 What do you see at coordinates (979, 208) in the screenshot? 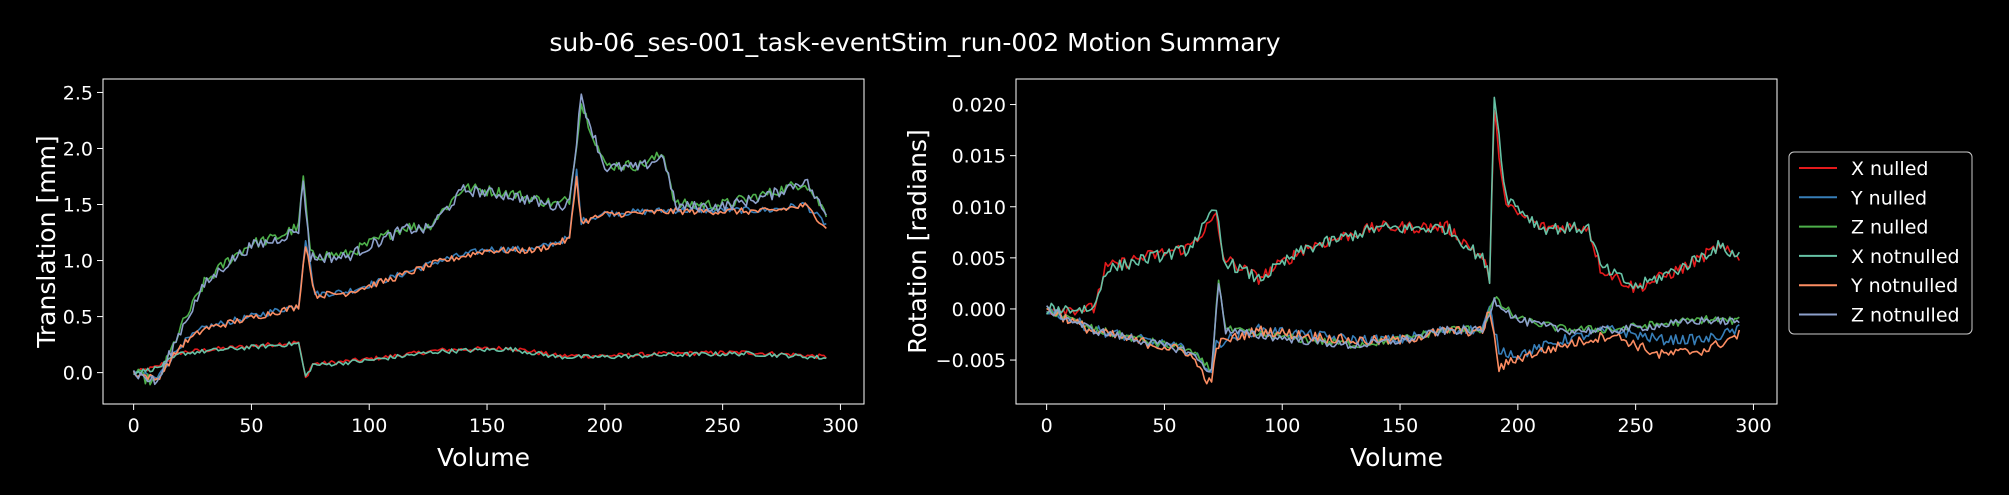
I see `y-tick-label: 0.010` at bounding box center [979, 208].